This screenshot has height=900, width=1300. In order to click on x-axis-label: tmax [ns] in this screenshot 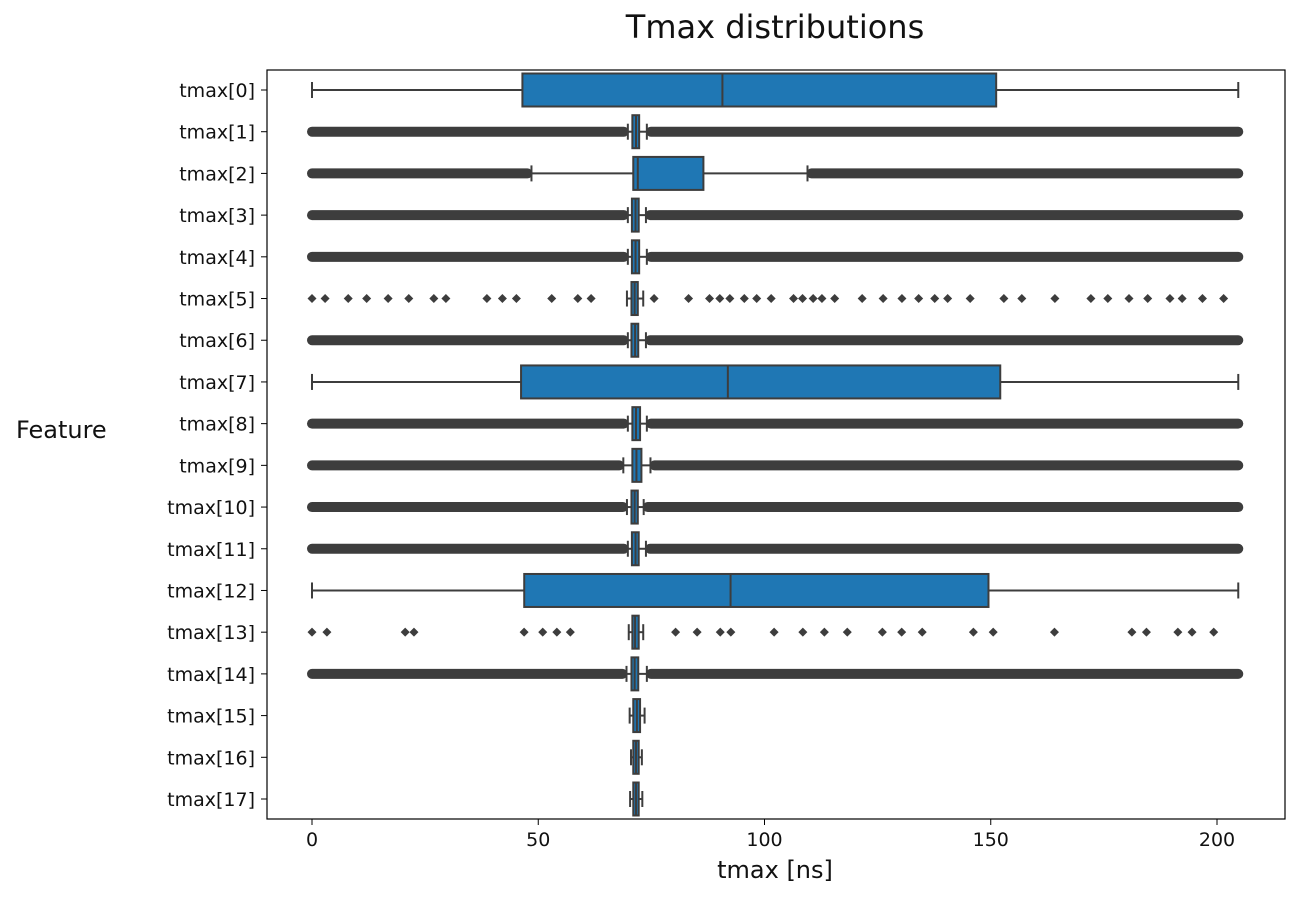, I will do `click(775, 870)`.